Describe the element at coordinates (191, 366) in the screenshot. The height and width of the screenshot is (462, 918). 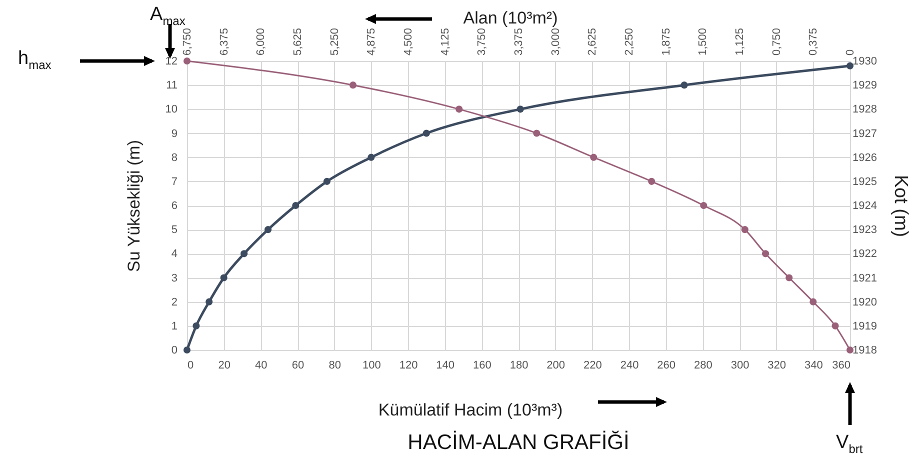
I see `x-tick-label: 0` at that location.